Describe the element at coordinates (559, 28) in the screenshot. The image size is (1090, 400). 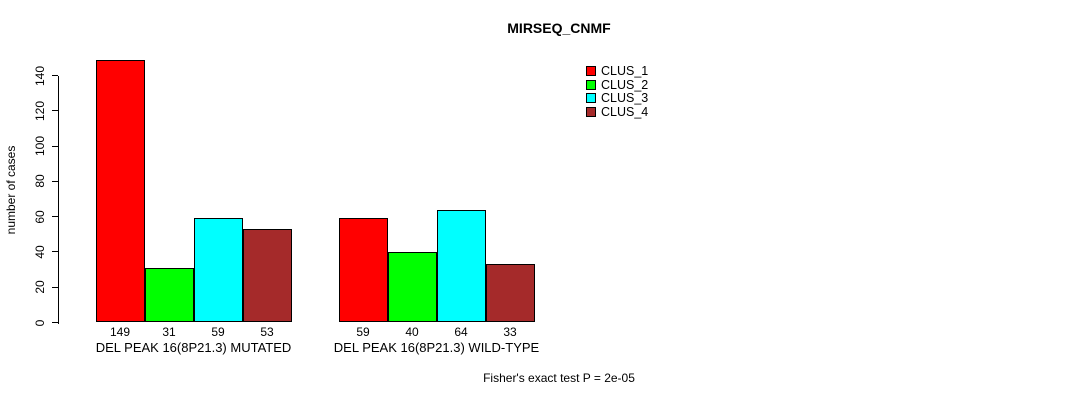
I see `chart-title: MIRSEQ_CNMF` at that location.